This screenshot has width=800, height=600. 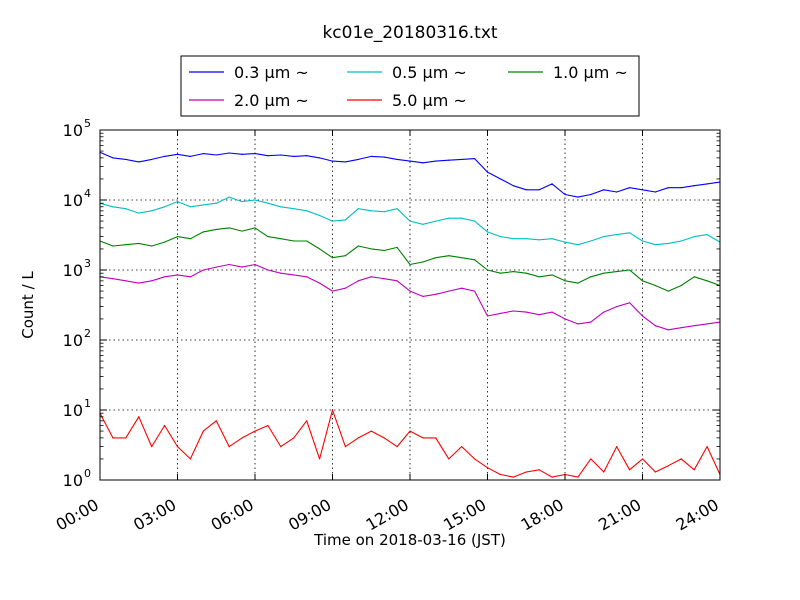 What do you see at coordinates (409, 540) in the screenshot?
I see `x-axis-label: Time on 2018-03-16 (JST)` at bounding box center [409, 540].